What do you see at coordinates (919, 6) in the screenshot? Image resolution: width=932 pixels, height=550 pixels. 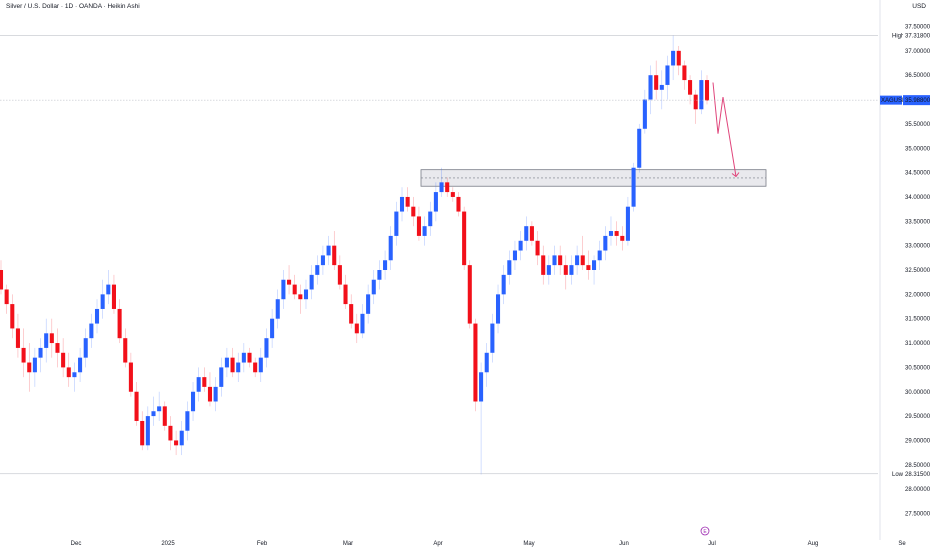 I see `currency-label: USD` at bounding box center [919, 6].